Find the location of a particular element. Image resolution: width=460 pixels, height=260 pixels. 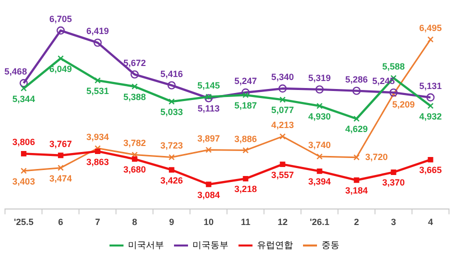

x-tick-label: 4 is located at coordinates (431, 222).